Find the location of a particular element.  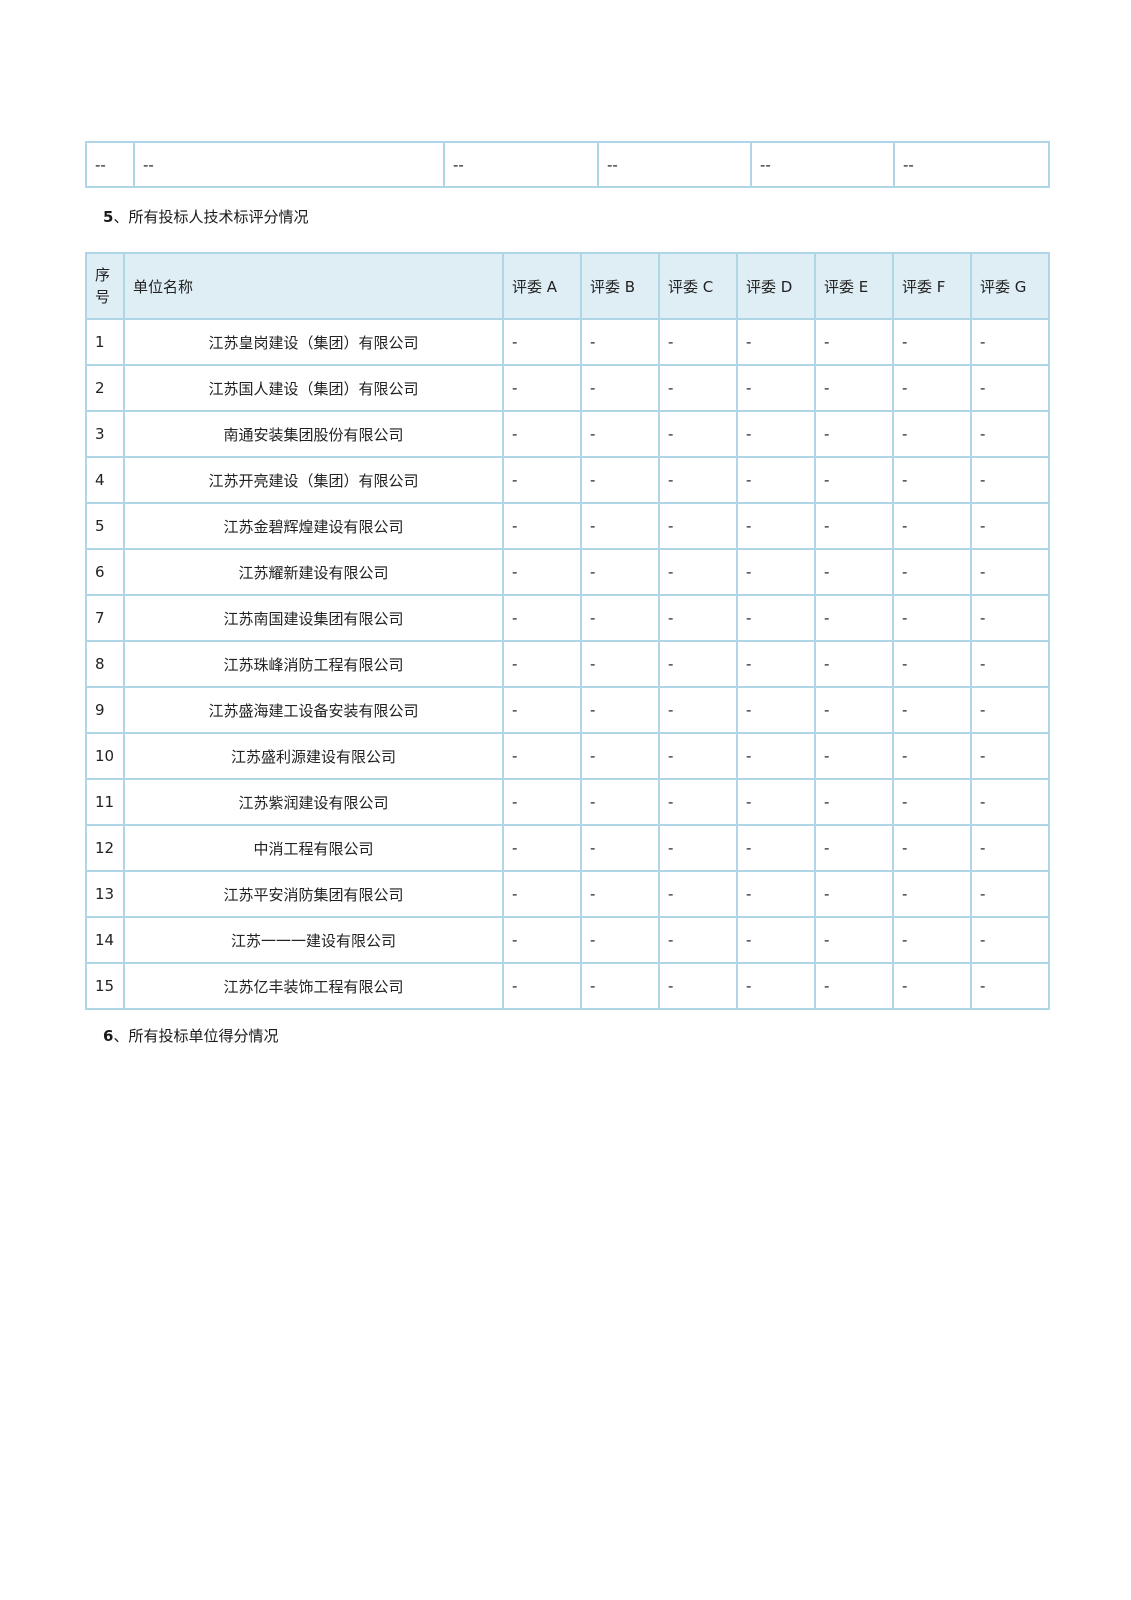

section-number: 6 is located at coordinates (108, 1036).